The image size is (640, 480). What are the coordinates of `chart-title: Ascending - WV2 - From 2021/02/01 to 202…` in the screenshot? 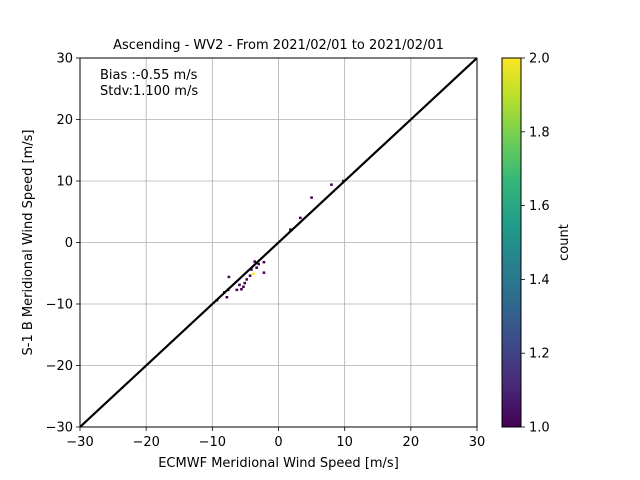 It's located at (278, 45).